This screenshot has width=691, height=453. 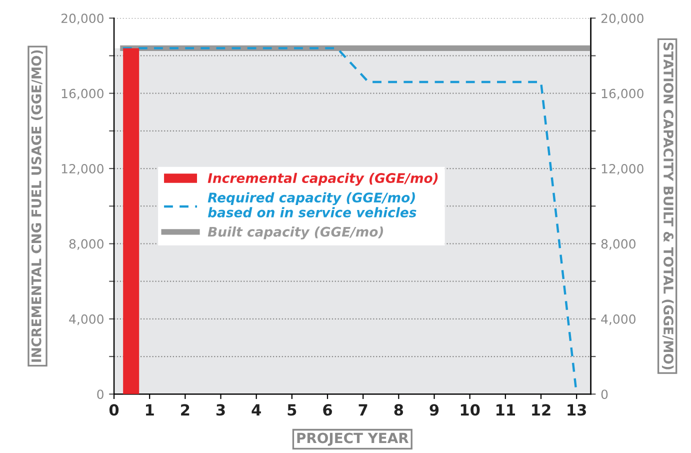 I want to click on x-tick-label: 8, so click(x=399, y=410).